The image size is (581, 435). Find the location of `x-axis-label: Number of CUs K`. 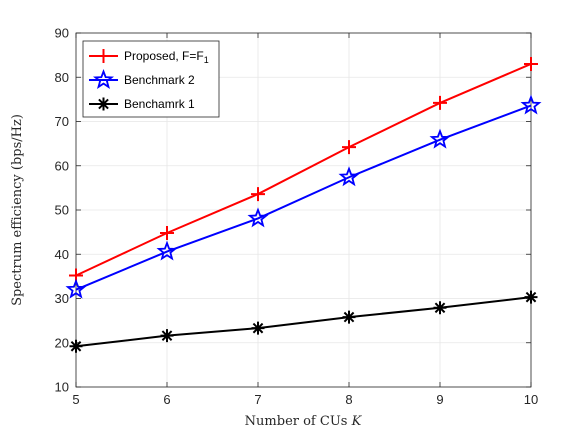

x-axis-label: Number of CUs K is located at coordinates (304, 421).